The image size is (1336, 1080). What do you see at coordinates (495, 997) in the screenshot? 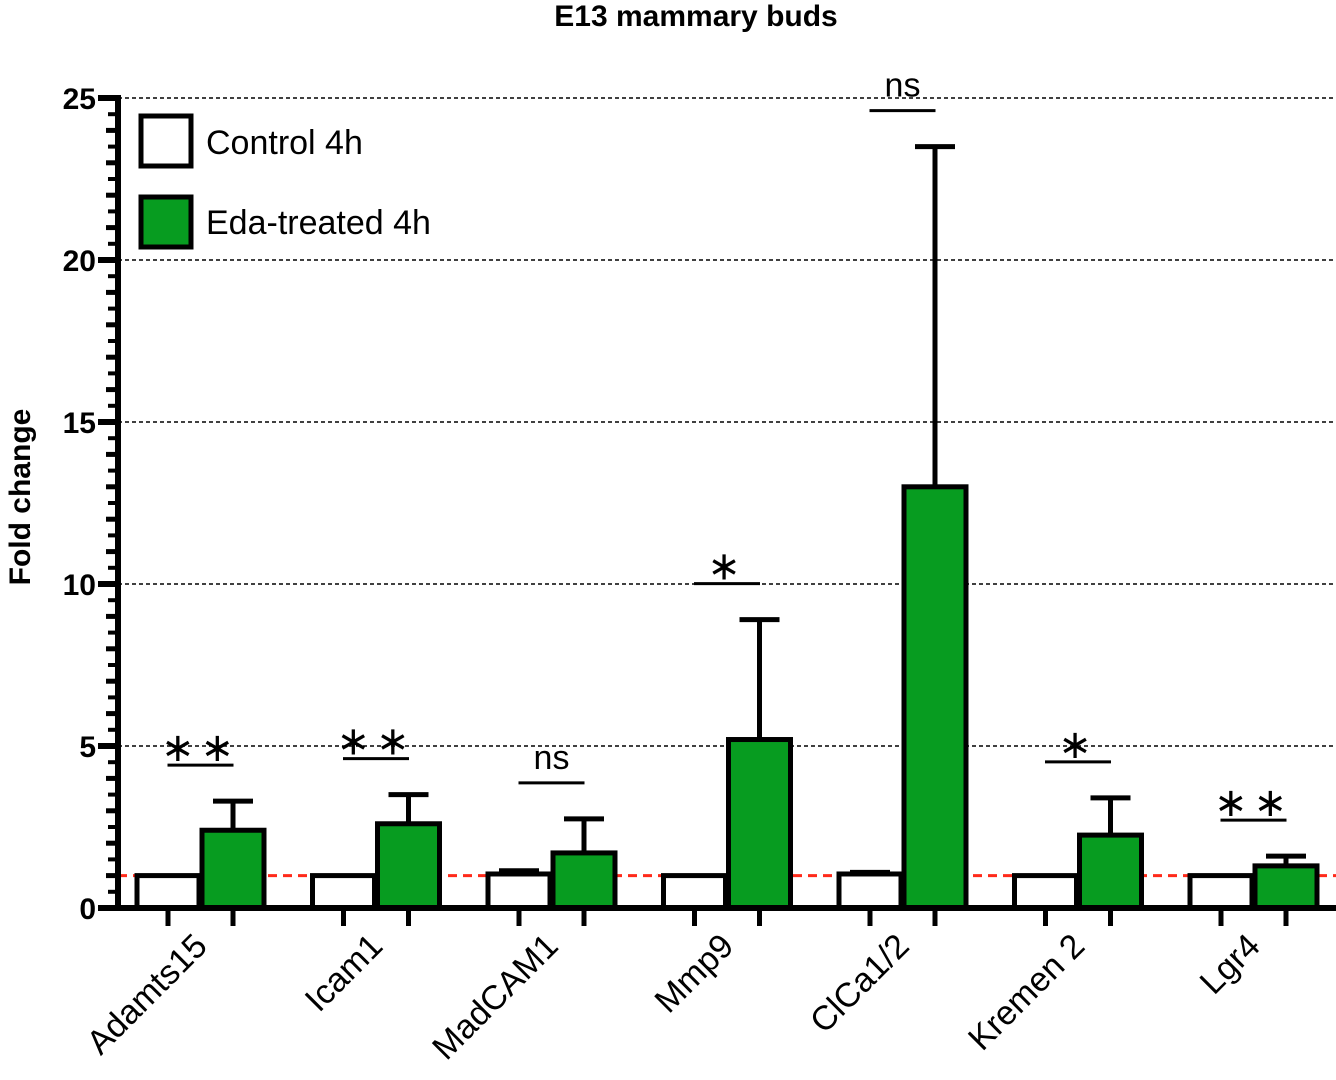
I see `x-tick-label: MadCAM1` at bounding box center [495, 997].